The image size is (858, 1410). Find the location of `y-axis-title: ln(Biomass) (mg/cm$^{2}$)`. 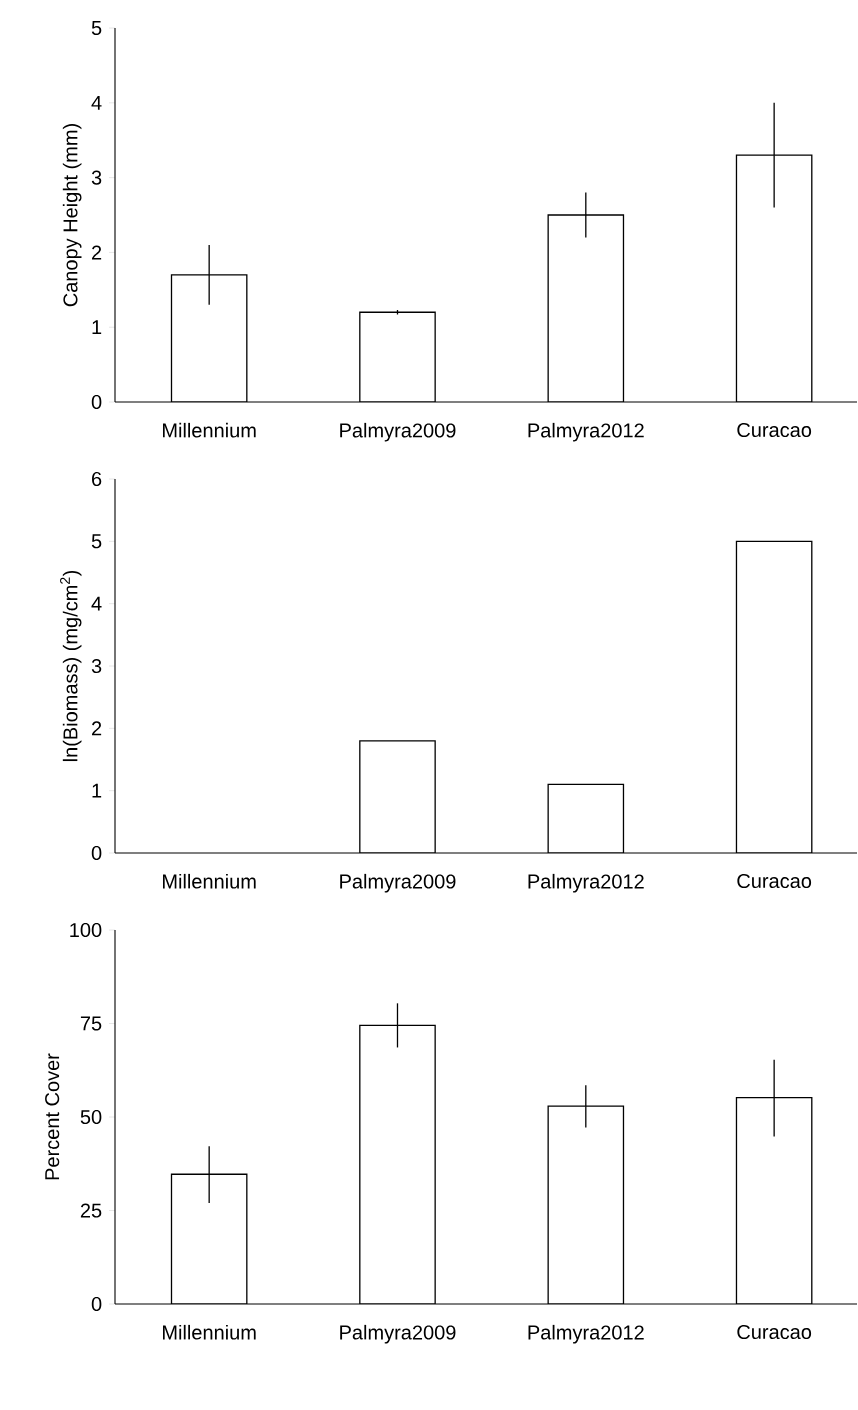

y-axis-title: ln(Biomass) (mg/cm$^{2}$) is located at coordinates (71, 666).